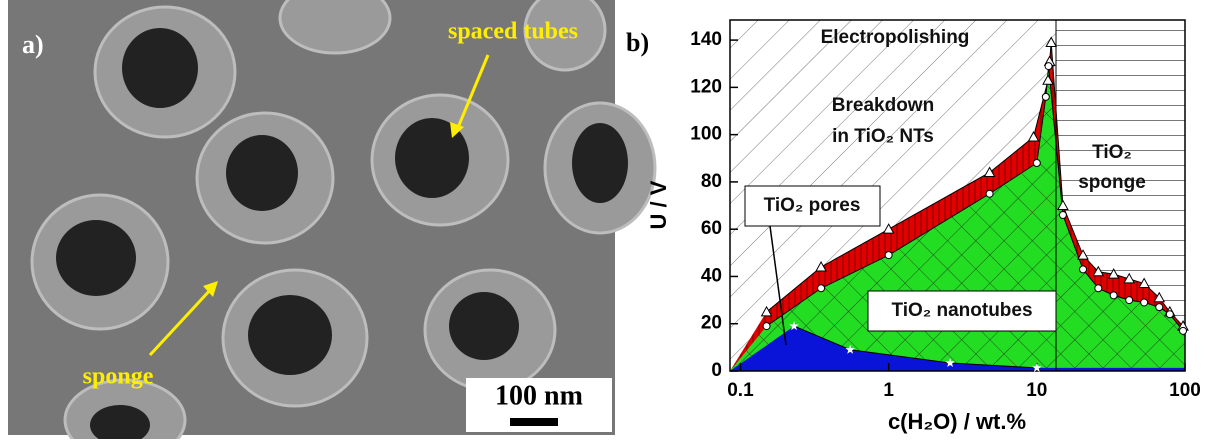 The image size is (1207, 444). Describe the element at coordinates (706, 39) in the screenshot. I see `y-tick-label: 140` at that location.